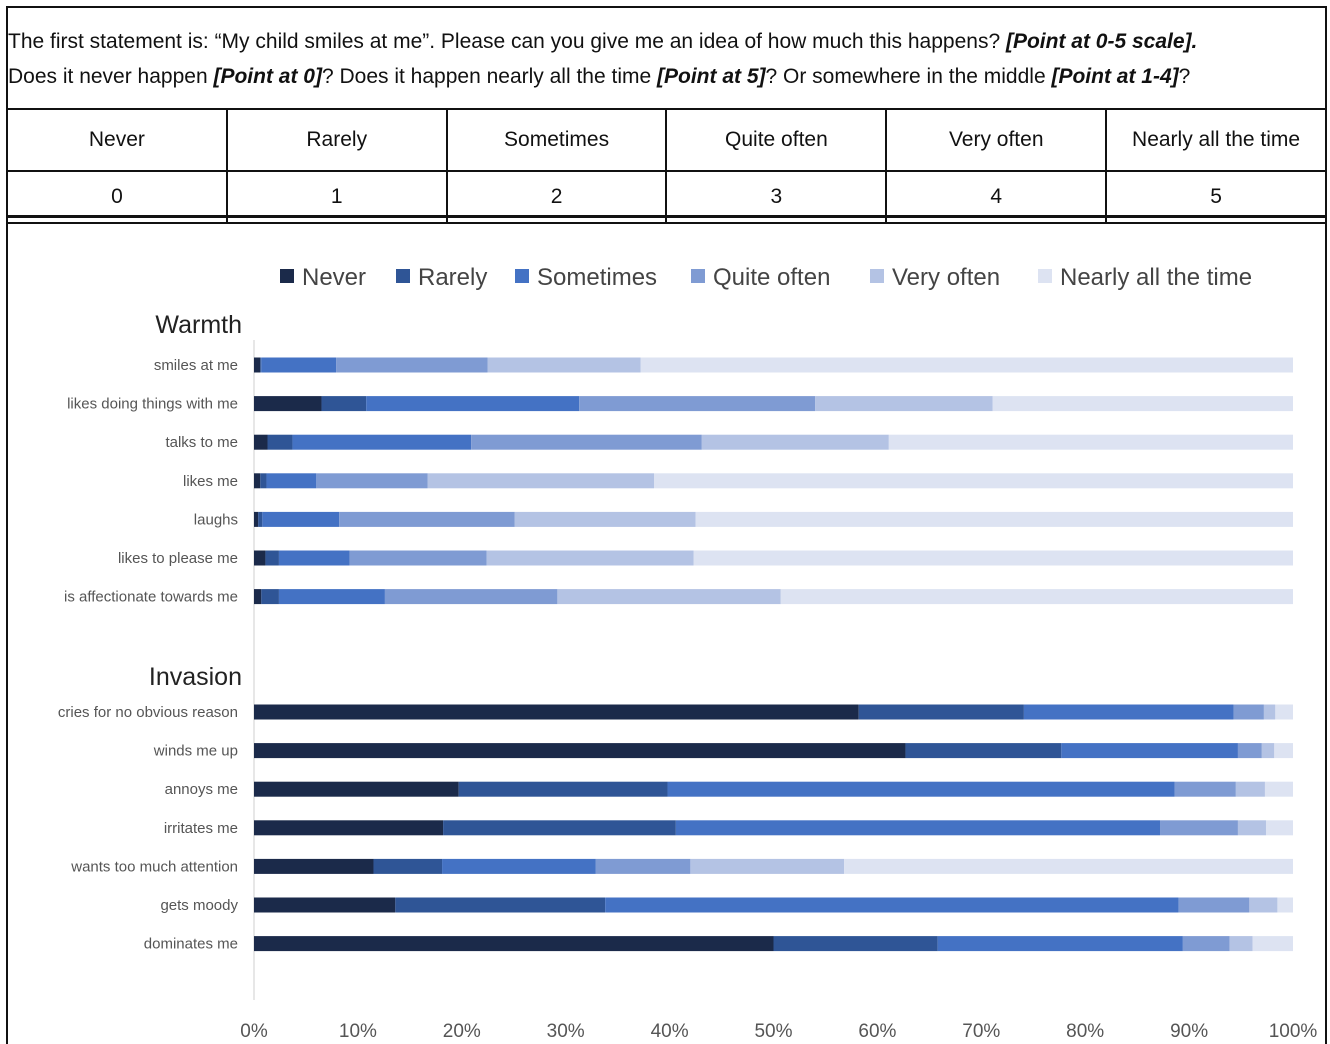 The height and width of the screenshot is (1044, 1330). What do you see at coordinates (1293, 1031) in the screenshot?
I see `x-tick-label: 100%` at bounding box center [1293, 1031].